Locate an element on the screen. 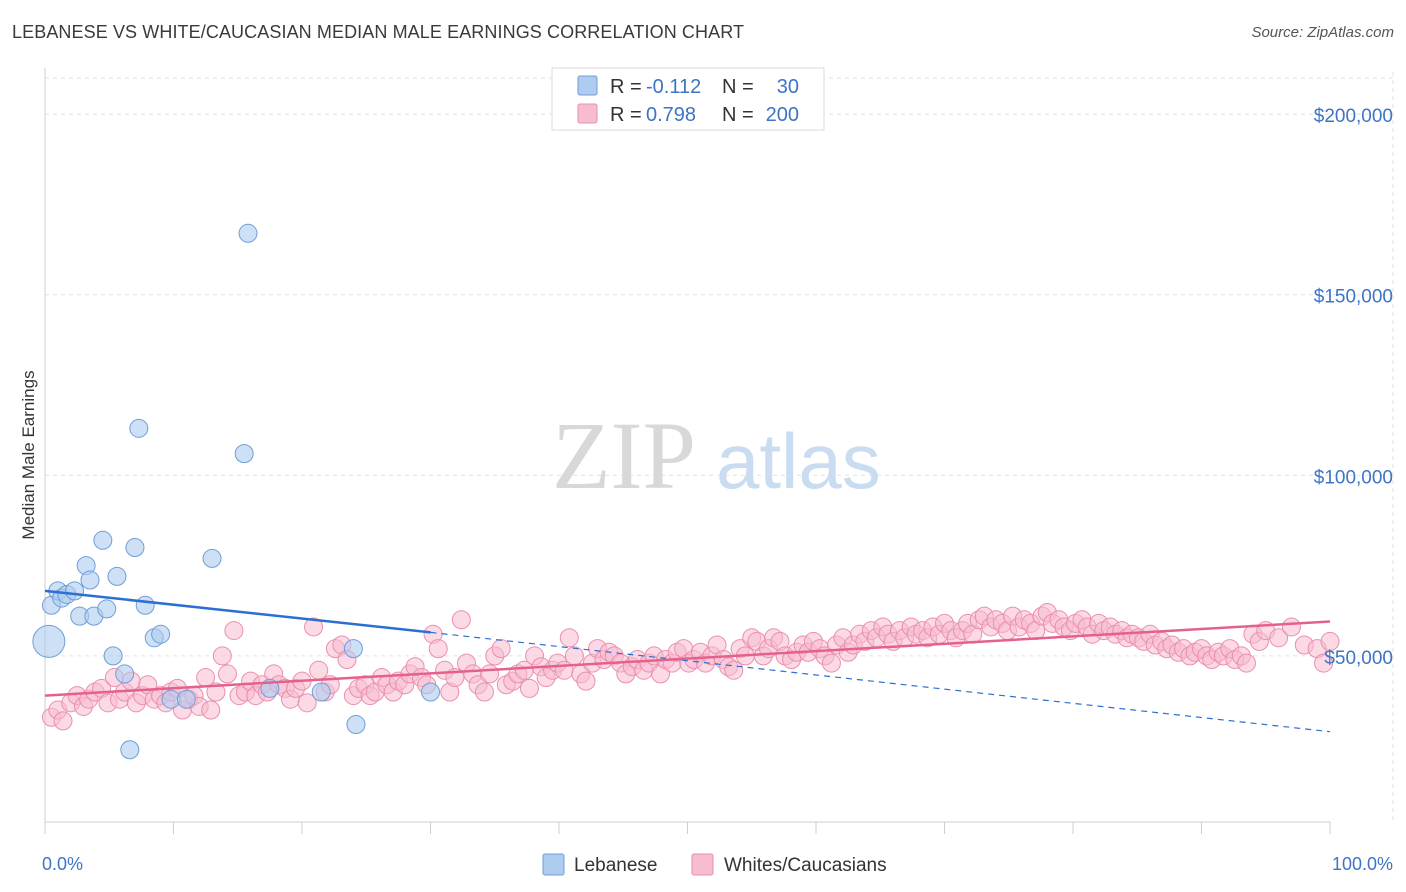  watermark: ZIP atlas is located at coordinates (716, 455).